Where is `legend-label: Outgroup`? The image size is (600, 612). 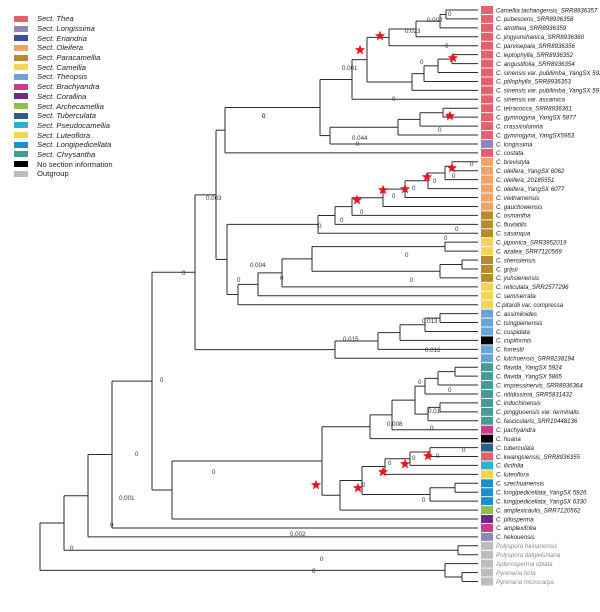
legend-label: Outgroup is located at coordinates (53, 174).